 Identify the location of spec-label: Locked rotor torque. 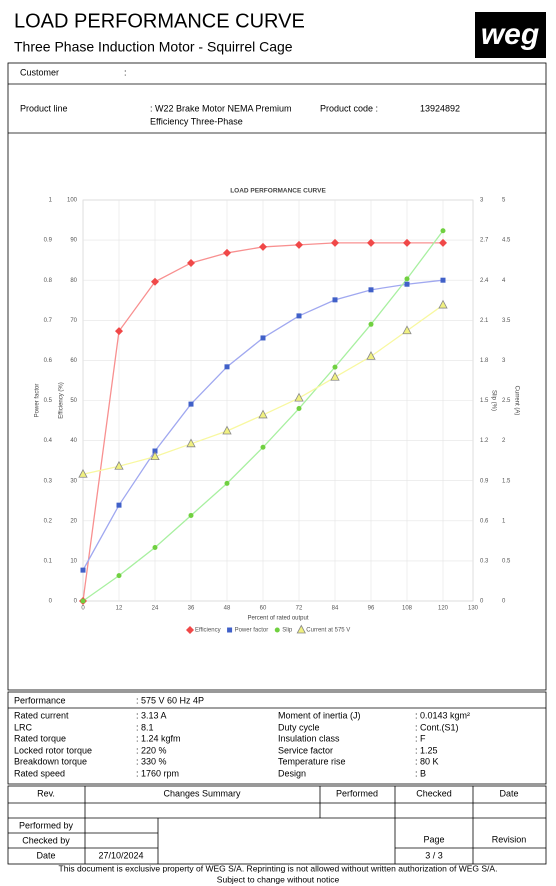
(53, 750).